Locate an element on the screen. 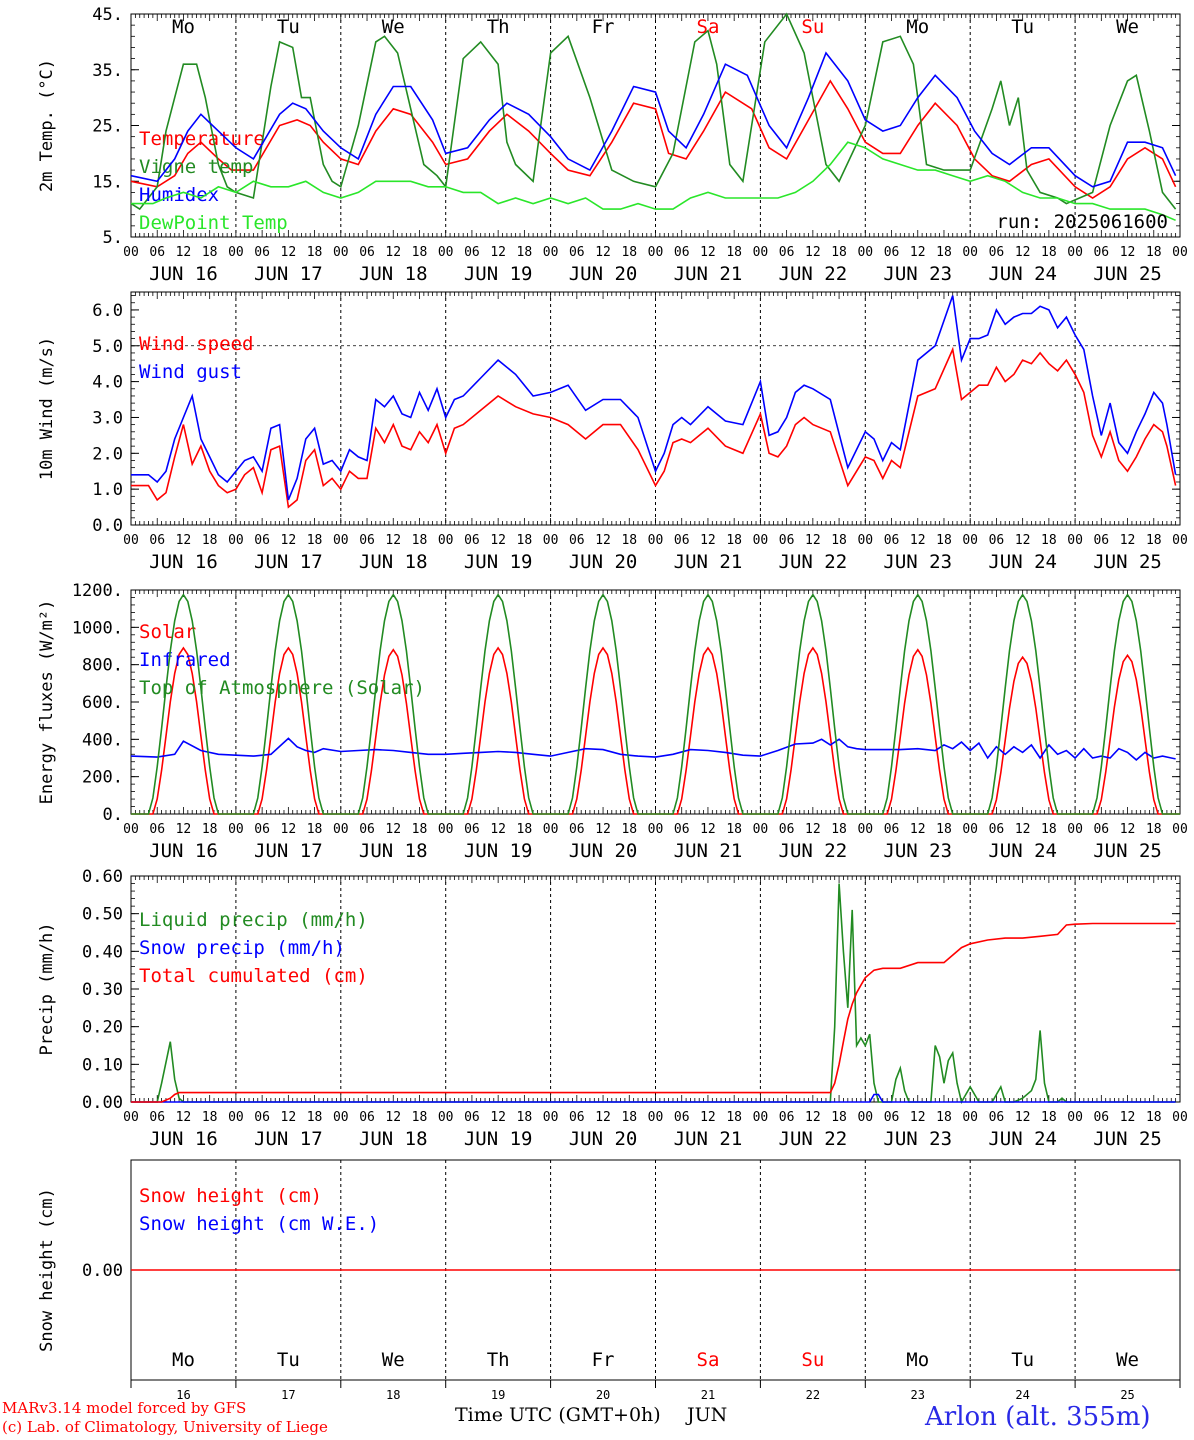  y-axis-title: Snow height (cm) is located at coordinates (47, 1270).